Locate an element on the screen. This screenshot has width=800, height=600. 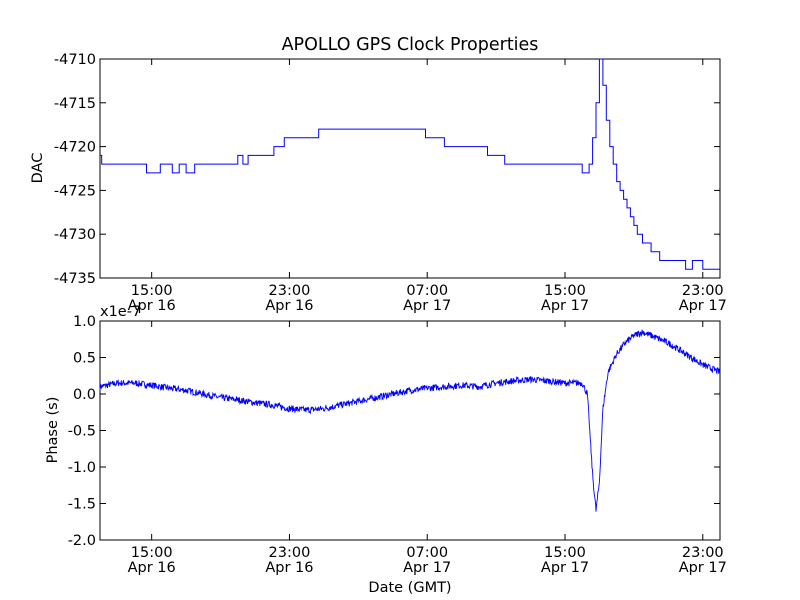
x-axis-label: Date (GMT) is located at coordinates (409, 588).